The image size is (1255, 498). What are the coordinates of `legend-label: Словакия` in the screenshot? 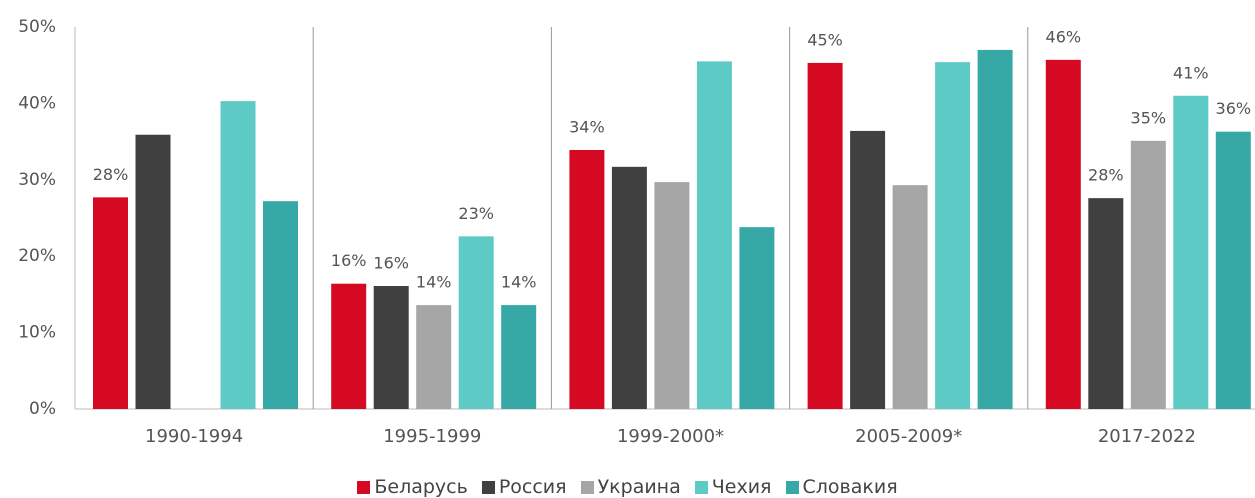 It's located at (850, 487).